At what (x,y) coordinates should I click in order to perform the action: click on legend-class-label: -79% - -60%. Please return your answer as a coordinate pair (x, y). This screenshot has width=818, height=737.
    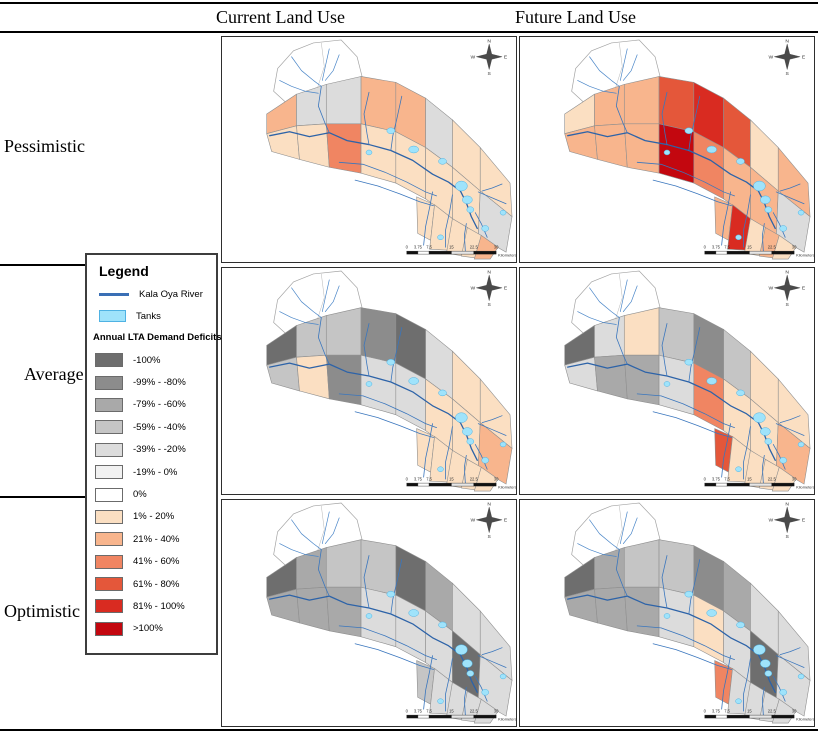
    Looking at the image, I should click on (159, 405).